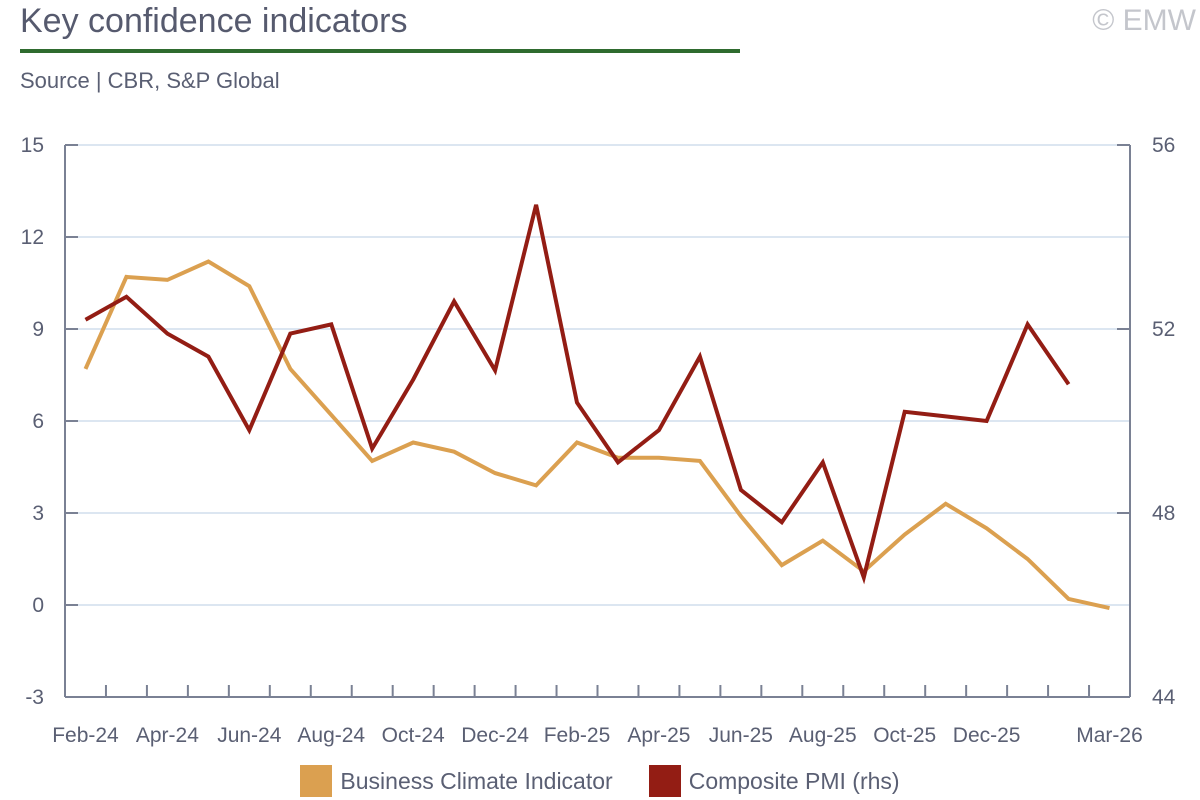 This screenshot has width=1200, height=800. Describe the element at coordinates (1163, 145) in the screenshot. I see `y-right-tick-label: 56` at that location.